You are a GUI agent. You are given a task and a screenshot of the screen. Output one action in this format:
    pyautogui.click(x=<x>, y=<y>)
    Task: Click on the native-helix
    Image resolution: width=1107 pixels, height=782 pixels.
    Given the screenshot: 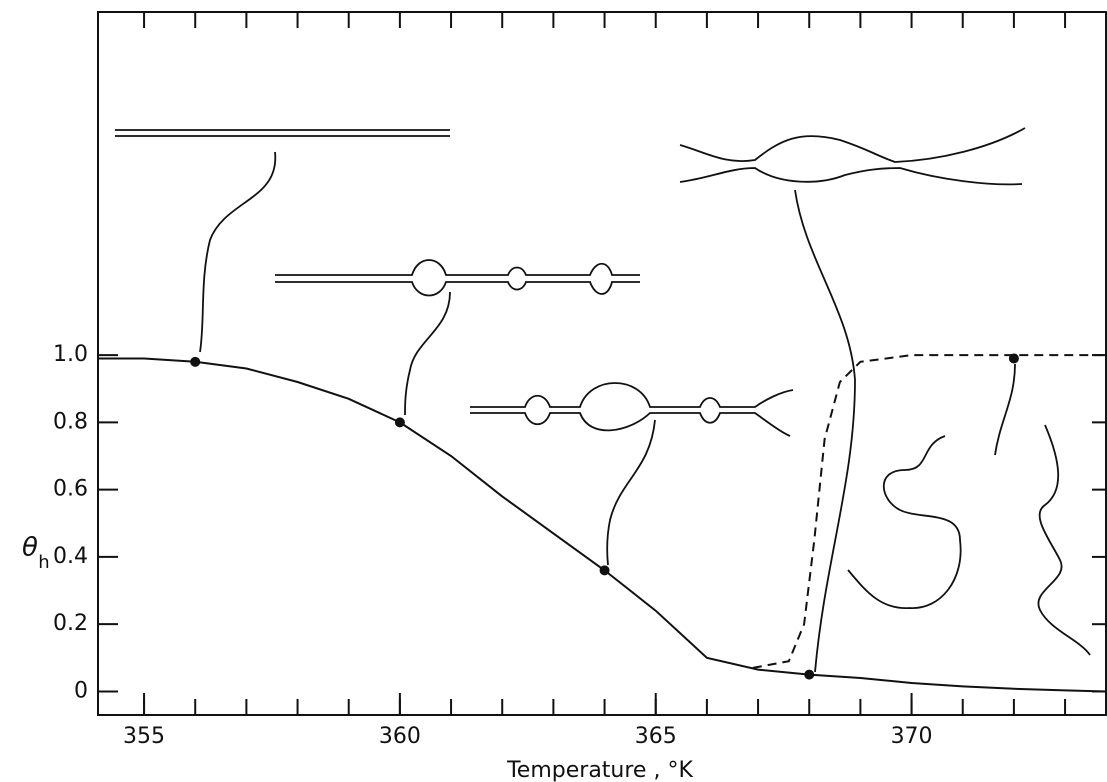 What is the action you would take?
    pyautogui.click(x=282, y=133)
    